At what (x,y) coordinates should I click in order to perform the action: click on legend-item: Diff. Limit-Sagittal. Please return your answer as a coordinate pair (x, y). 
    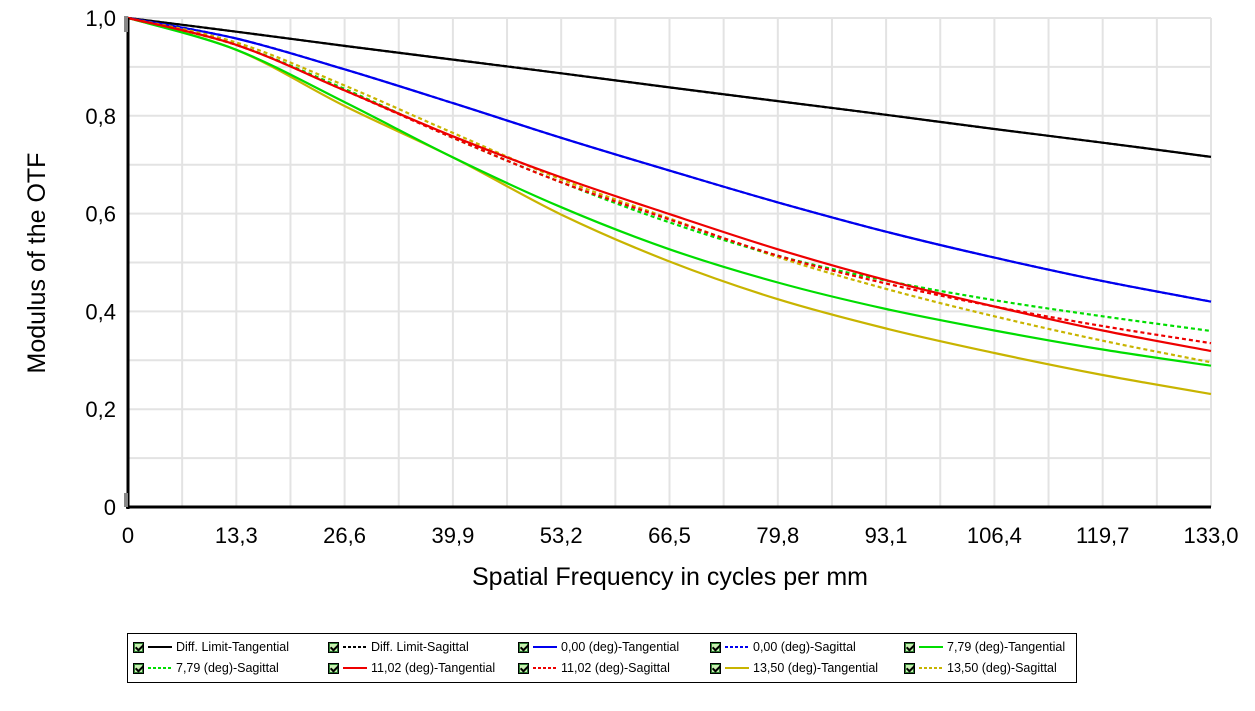
    Looking at the image, I should click on (398, 647).